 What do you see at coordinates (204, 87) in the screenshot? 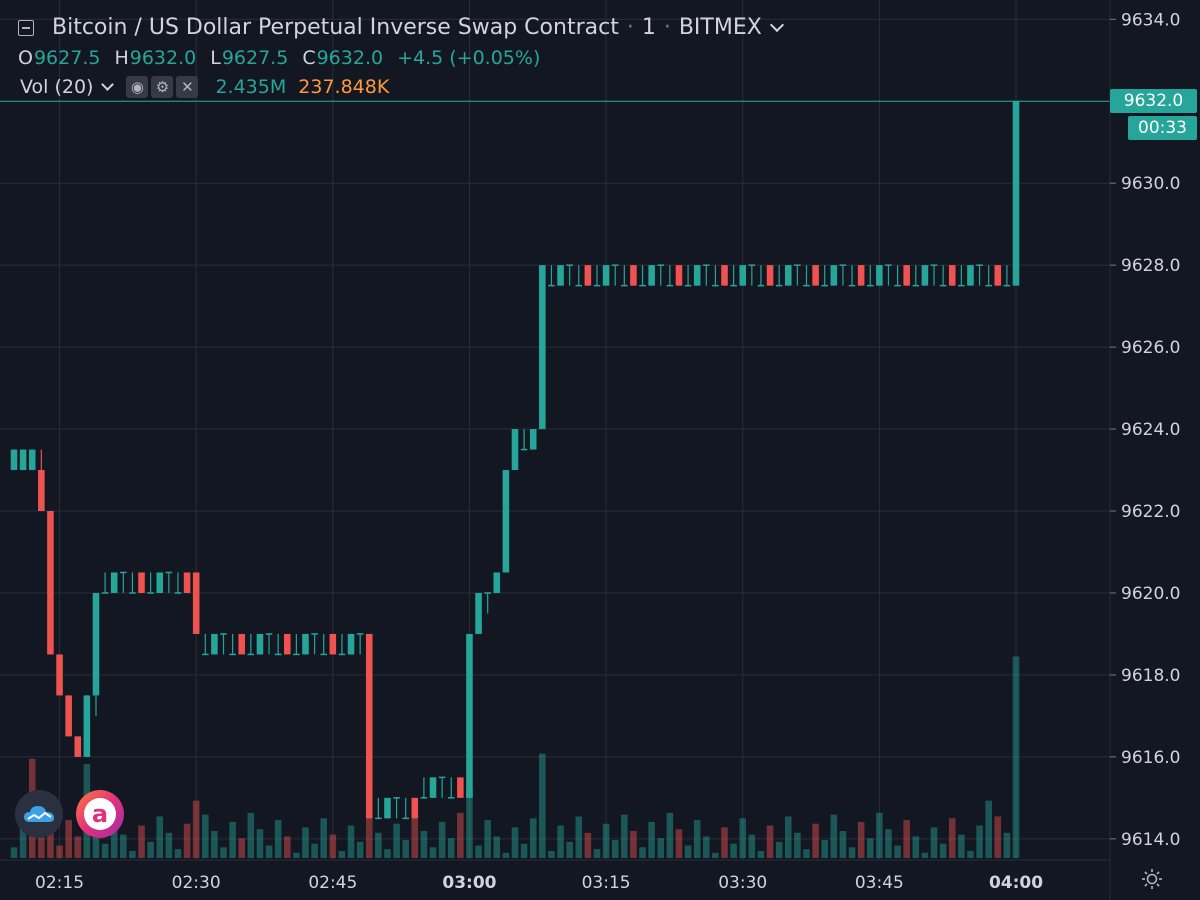
I see `volume-legend: Vol (20) ◉ ⚙ ✕ 2.435M 237.848K` at bounding box center [204, 87].